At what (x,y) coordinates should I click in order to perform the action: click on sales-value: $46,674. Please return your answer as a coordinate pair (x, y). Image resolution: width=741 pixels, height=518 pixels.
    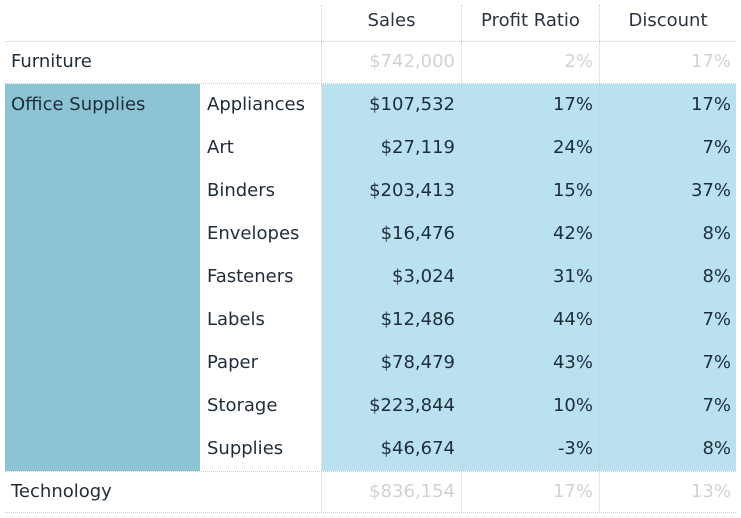
    Looking at the image, I should click on (417, 448).